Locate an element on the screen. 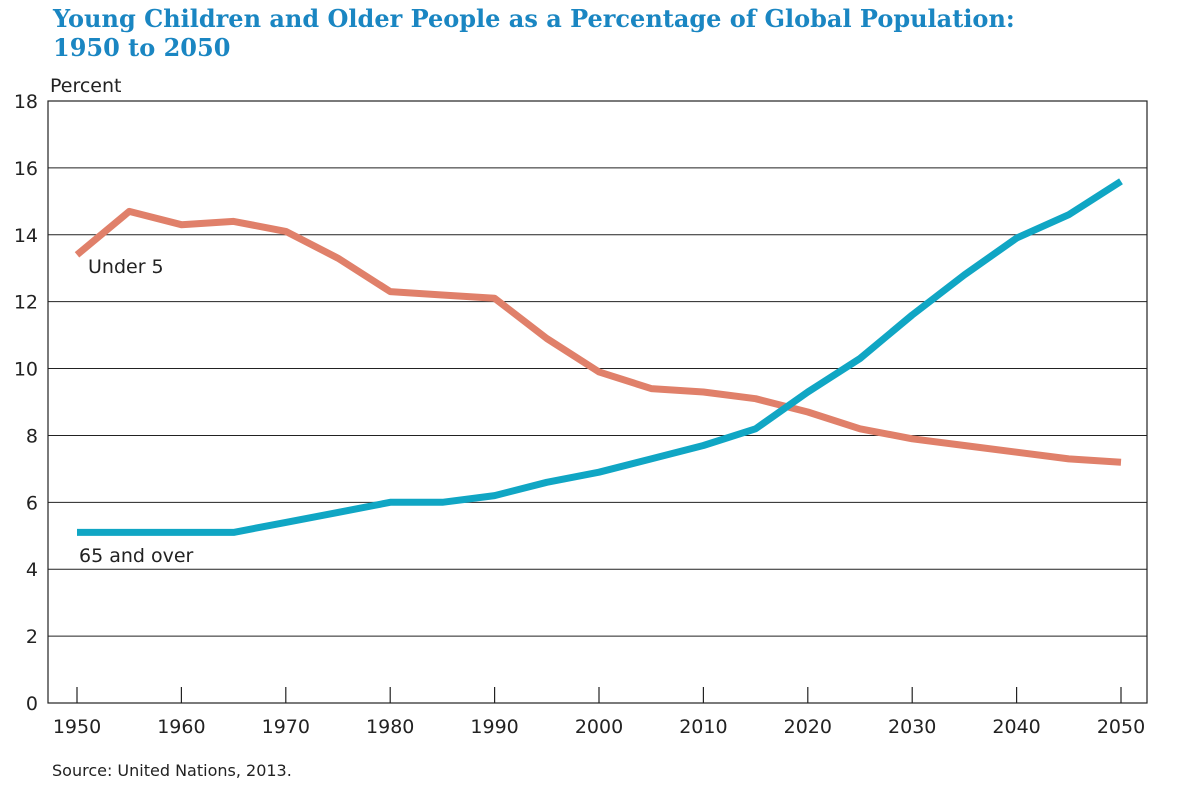  y-tick-label-10: 10 is located at coordinates (26, 370).